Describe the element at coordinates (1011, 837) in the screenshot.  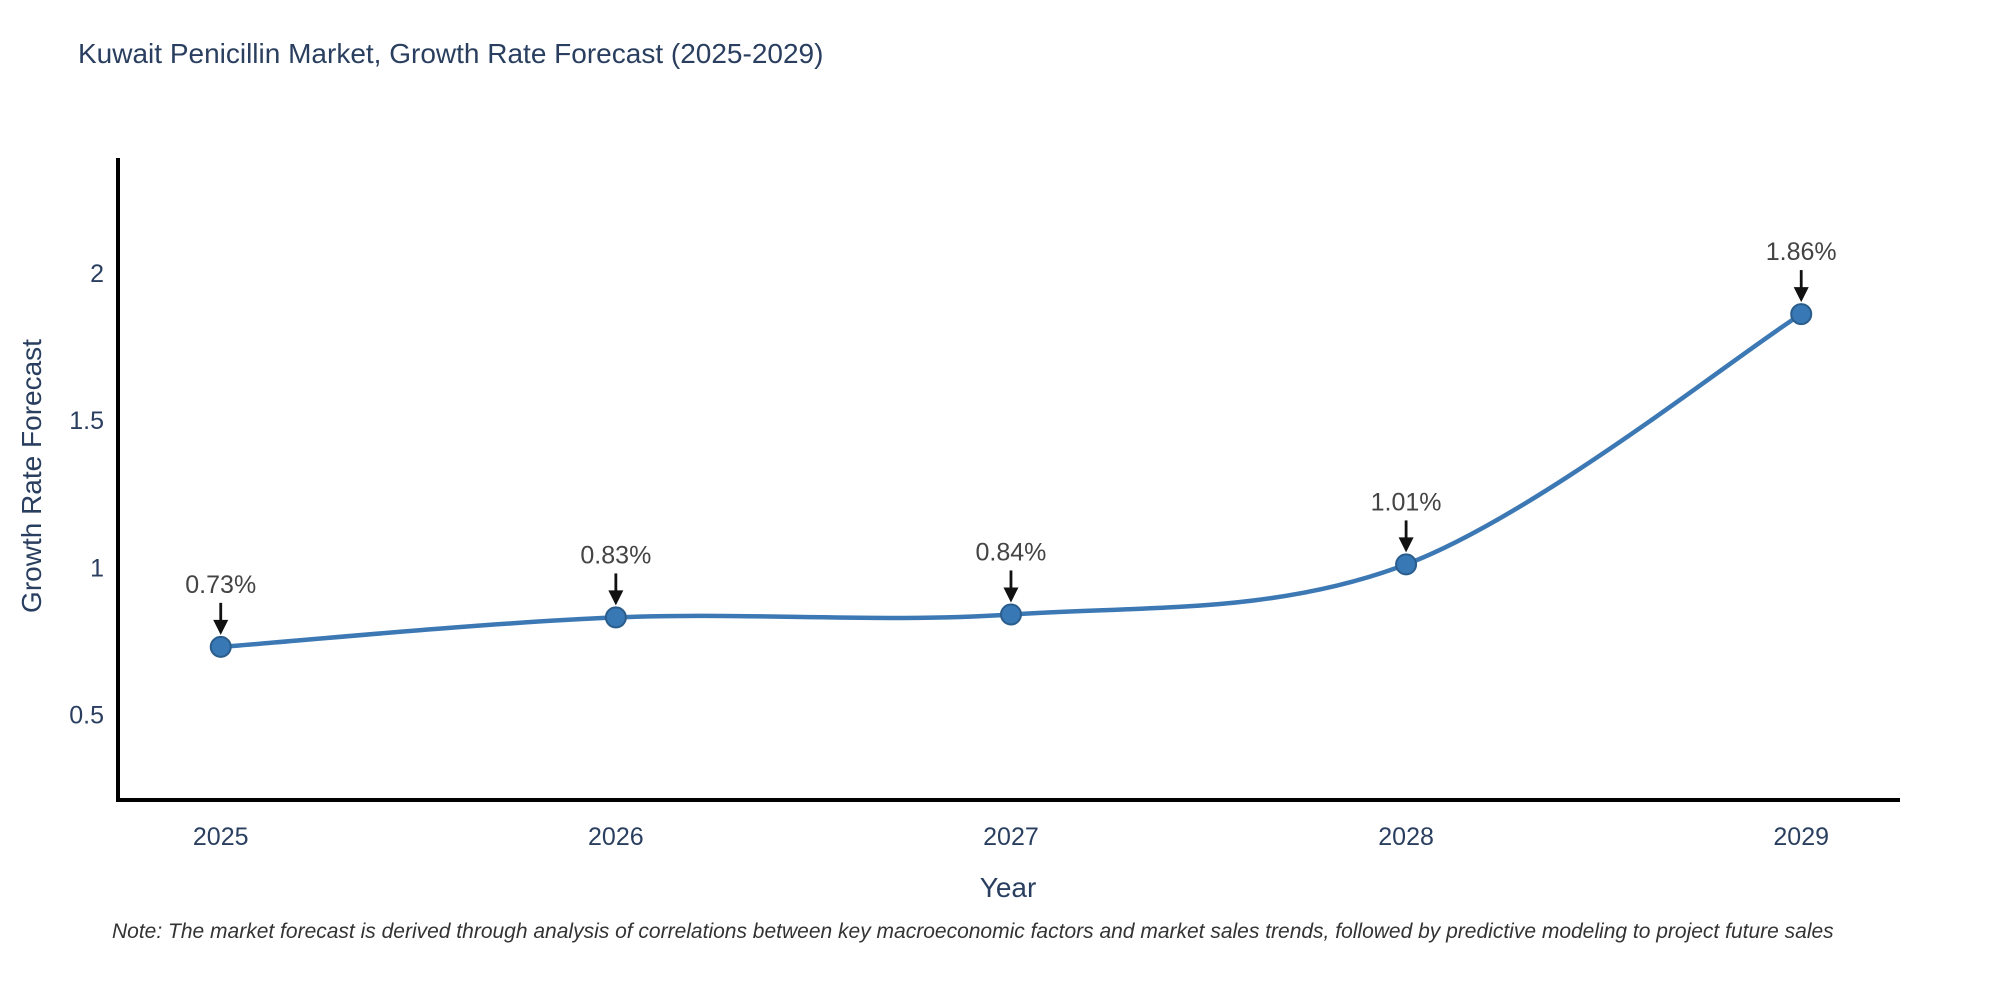
I see `x-tick-label: 2027` at that location.